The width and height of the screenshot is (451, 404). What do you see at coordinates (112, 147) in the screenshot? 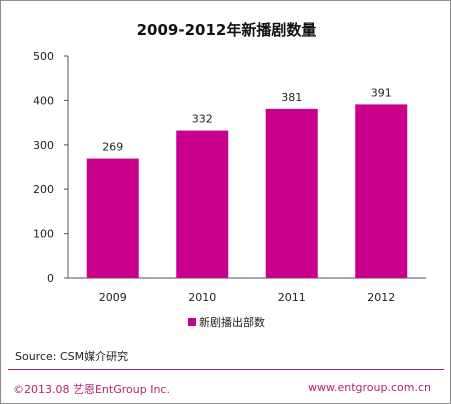
I see `data-label-2009: 269` at bounding box center [112, 147].